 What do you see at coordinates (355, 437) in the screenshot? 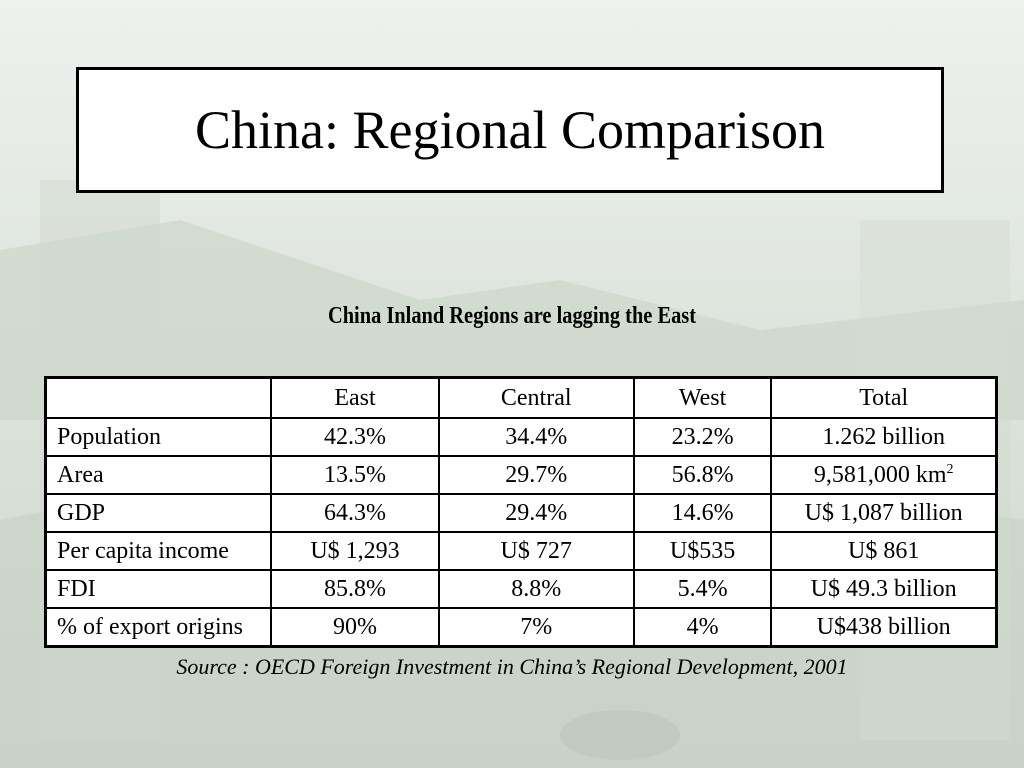
I see `cell-east: 42.3%` at bounding box center [355, 437].